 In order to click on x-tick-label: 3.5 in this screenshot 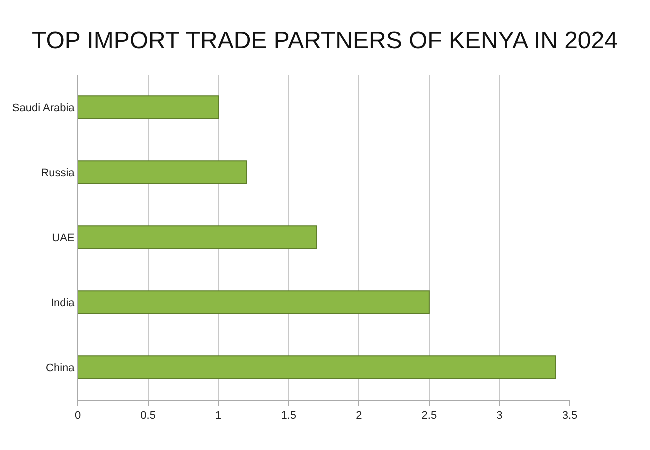, I will do `click(570, 416)`.